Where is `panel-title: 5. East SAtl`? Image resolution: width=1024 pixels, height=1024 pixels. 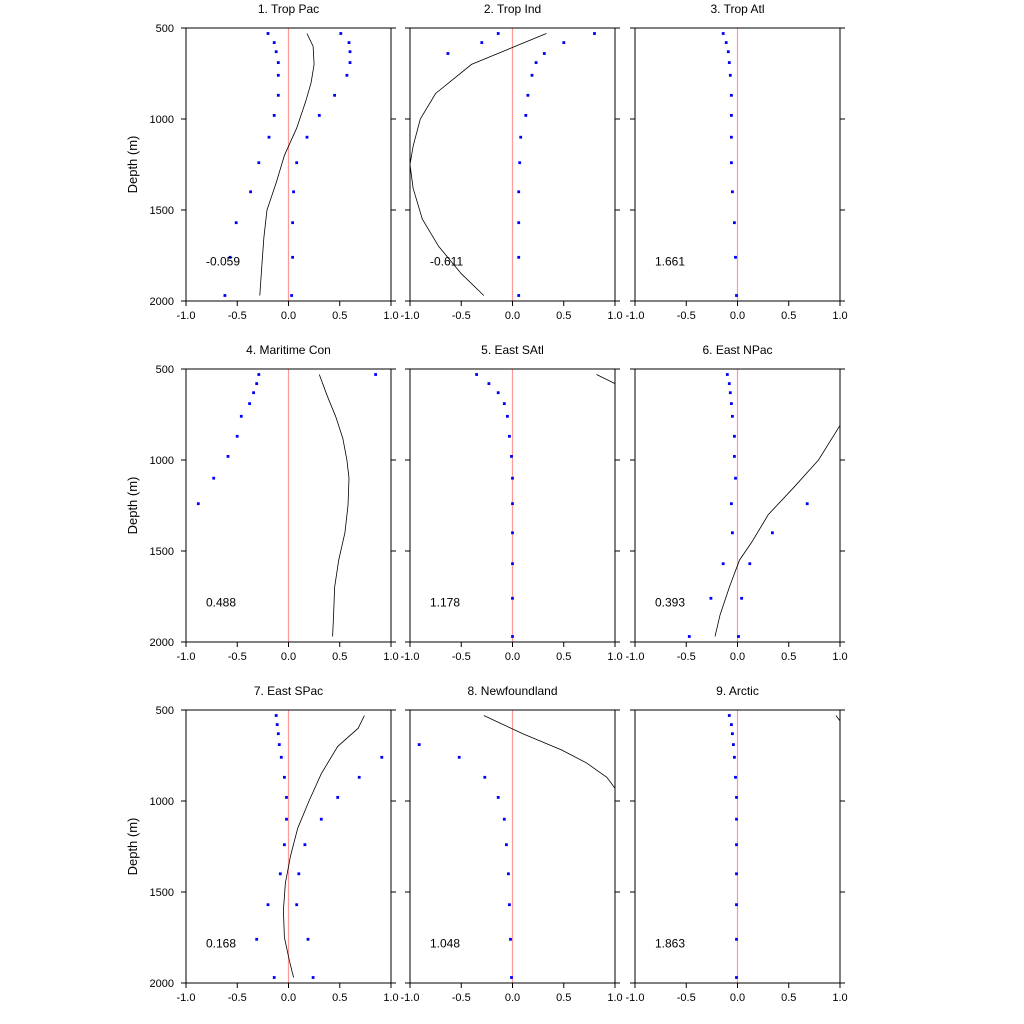 panel-title: 5. East SAtl is located at coordinates (512, 350).